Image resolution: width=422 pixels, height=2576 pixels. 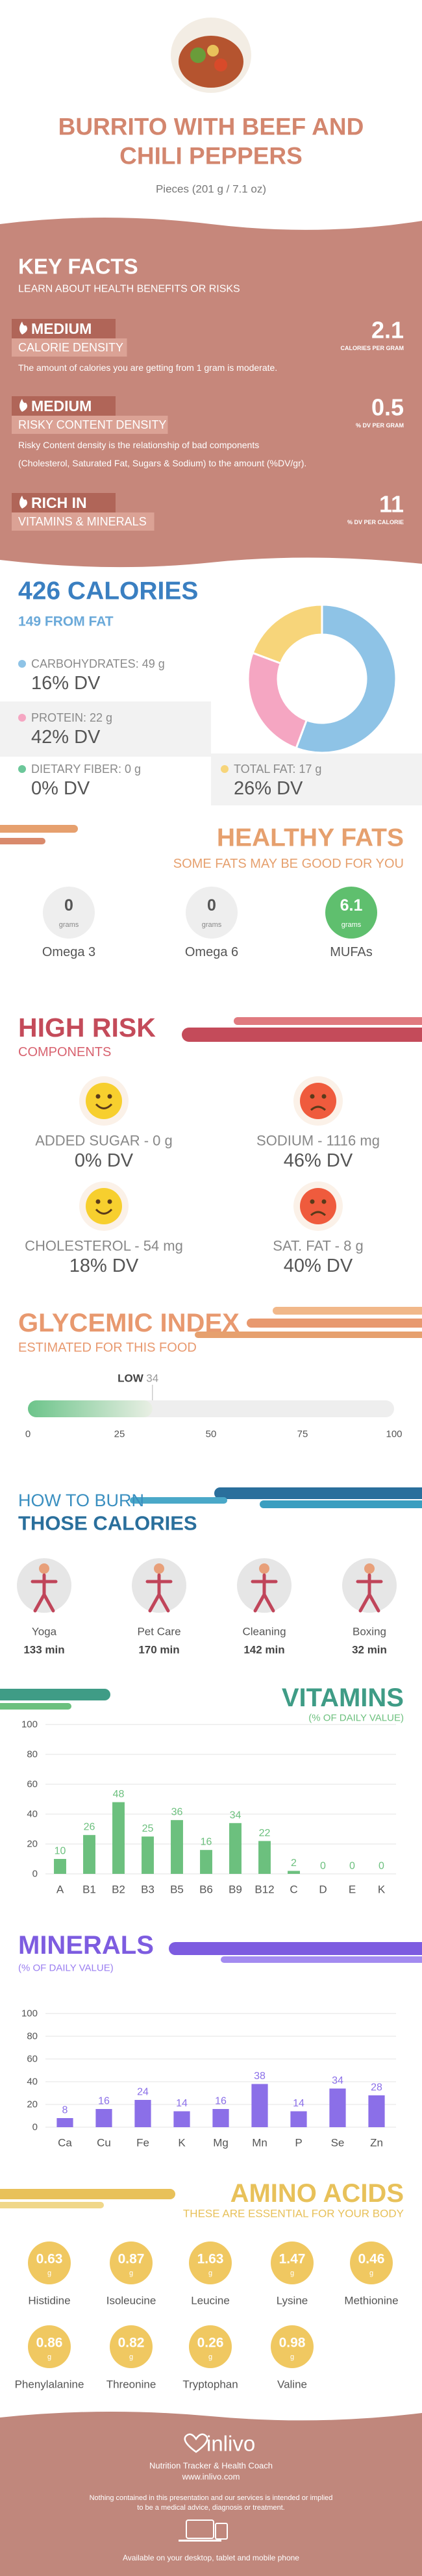 I want to click on fat-unit: grams, so click(x=212, y=925).